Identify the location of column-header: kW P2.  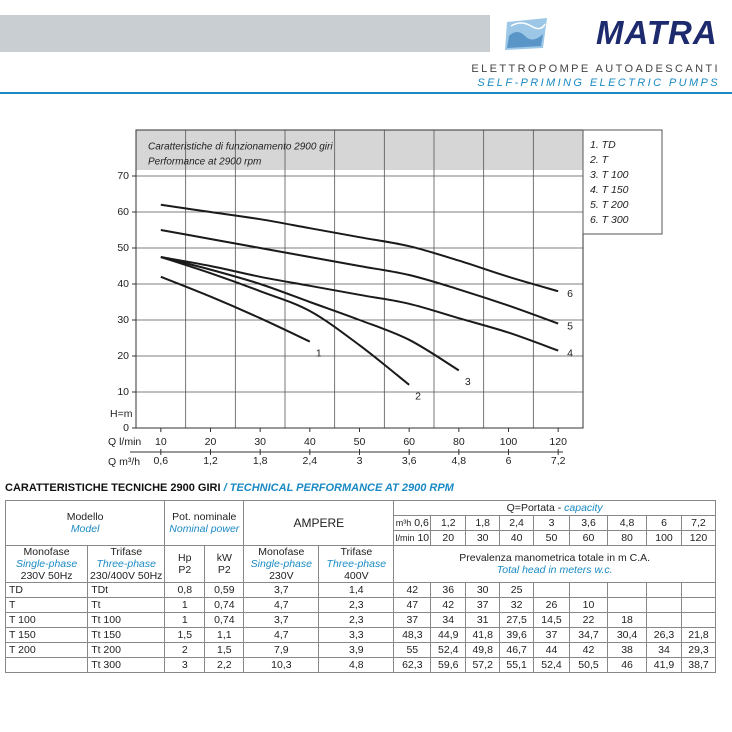
(224, 564).